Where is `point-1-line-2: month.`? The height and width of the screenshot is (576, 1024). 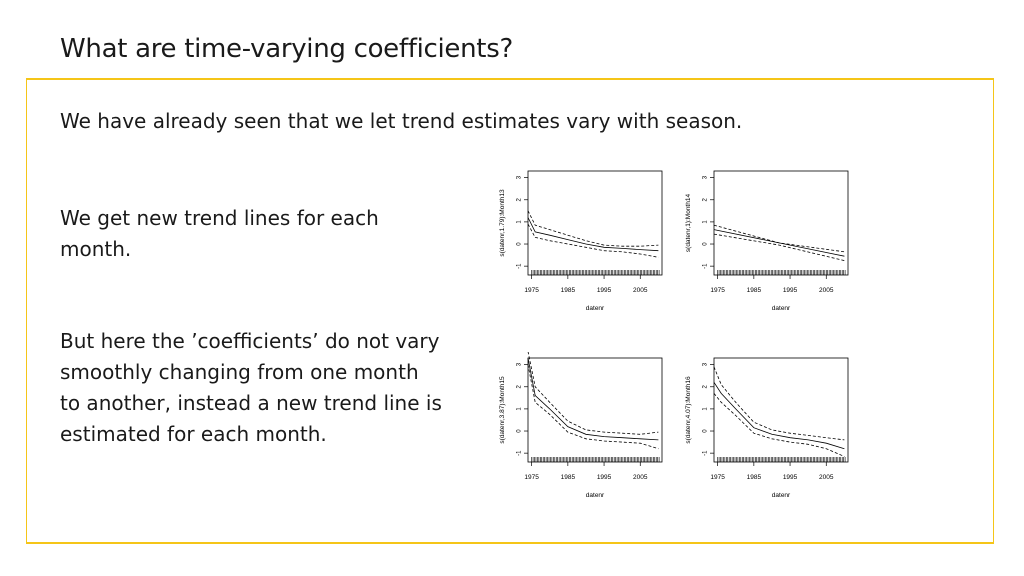 point-1-line-2: month. is located at coordinates (96, 249).